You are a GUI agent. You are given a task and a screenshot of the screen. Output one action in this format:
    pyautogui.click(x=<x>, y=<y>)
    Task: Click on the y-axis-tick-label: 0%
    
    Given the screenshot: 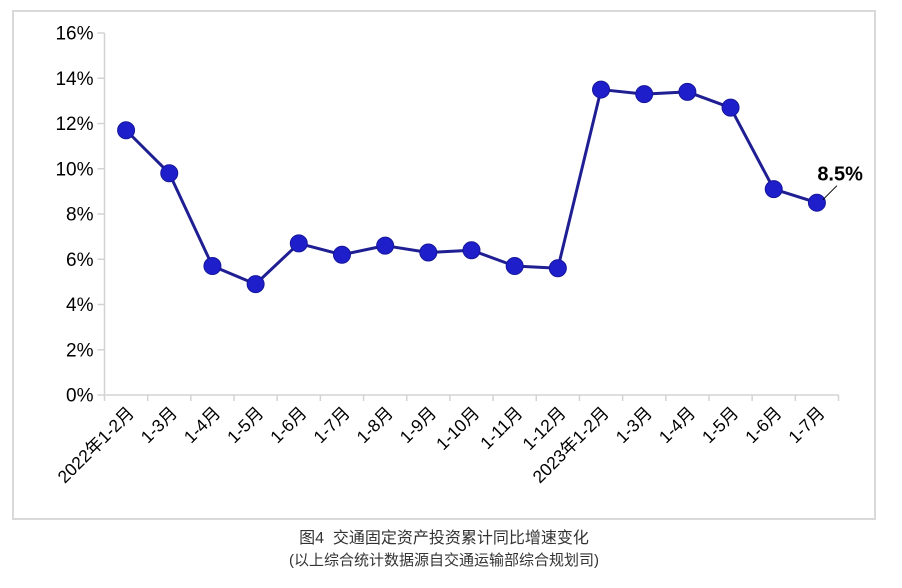 What is the action you would take?
    pyautogui.click(x=80, y=396)
    